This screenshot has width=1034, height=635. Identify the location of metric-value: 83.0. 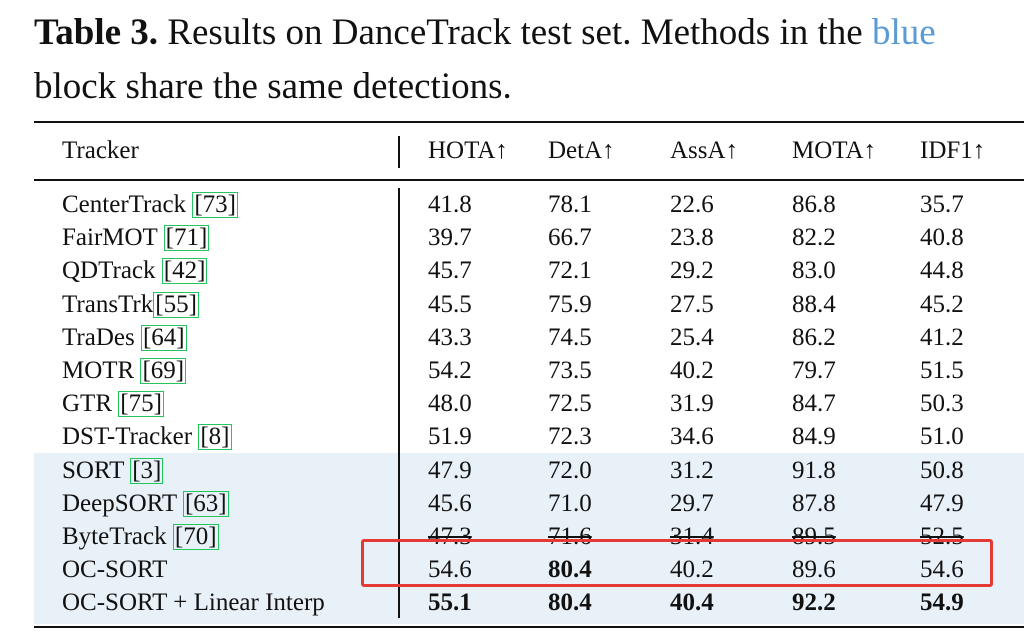
(814, 271).